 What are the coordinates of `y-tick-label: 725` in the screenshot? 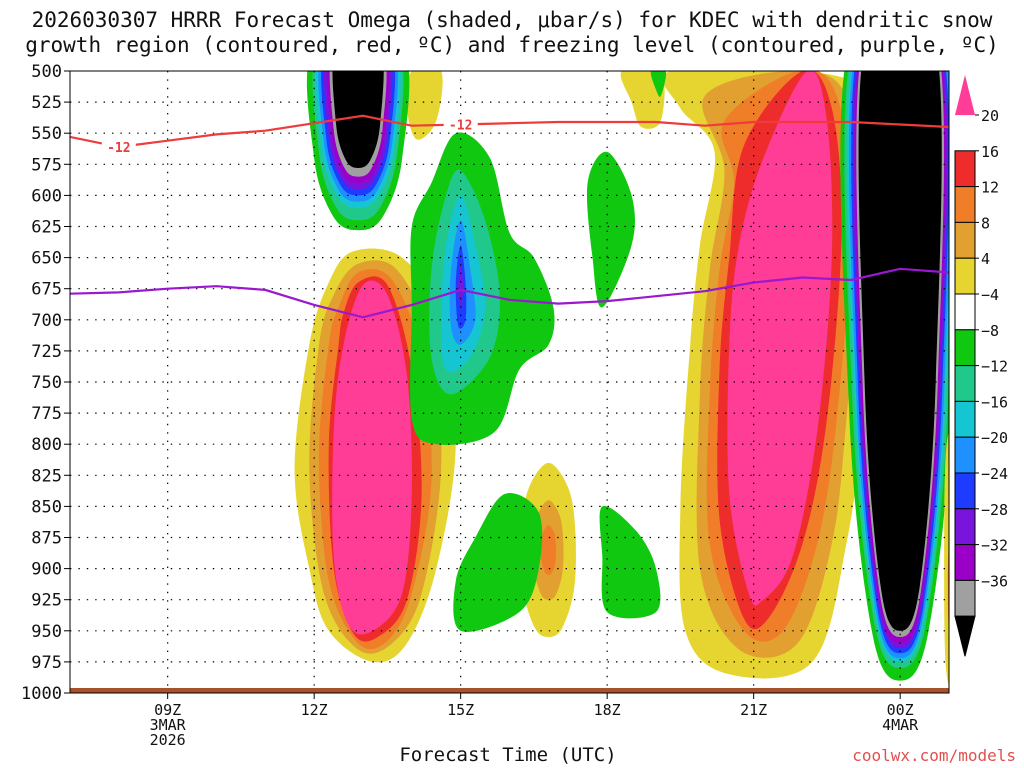 It's located at (46, 352).